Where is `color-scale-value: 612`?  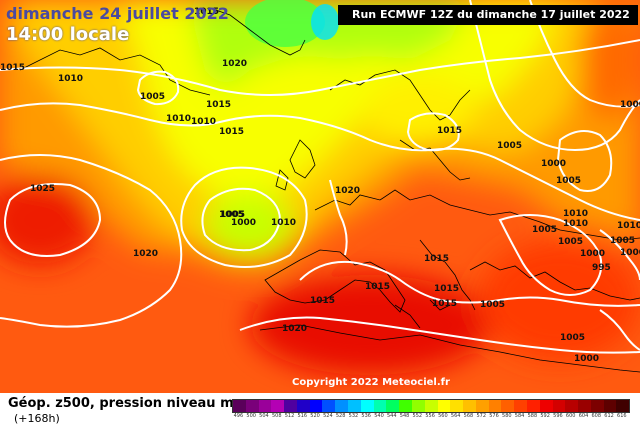 color-scale-value: 612 is located at coordinates (609, 416).